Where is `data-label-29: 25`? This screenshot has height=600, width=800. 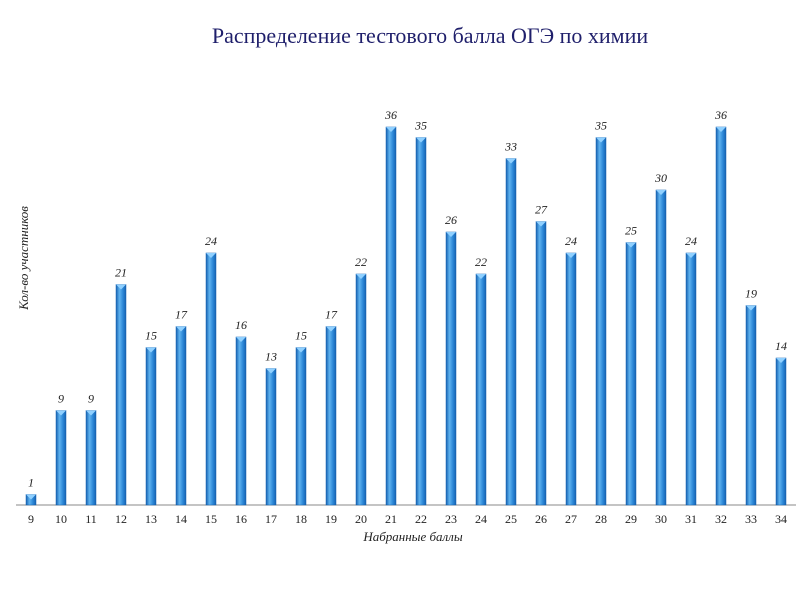
data-label-29: 25 is located at coordinates (631, 231).